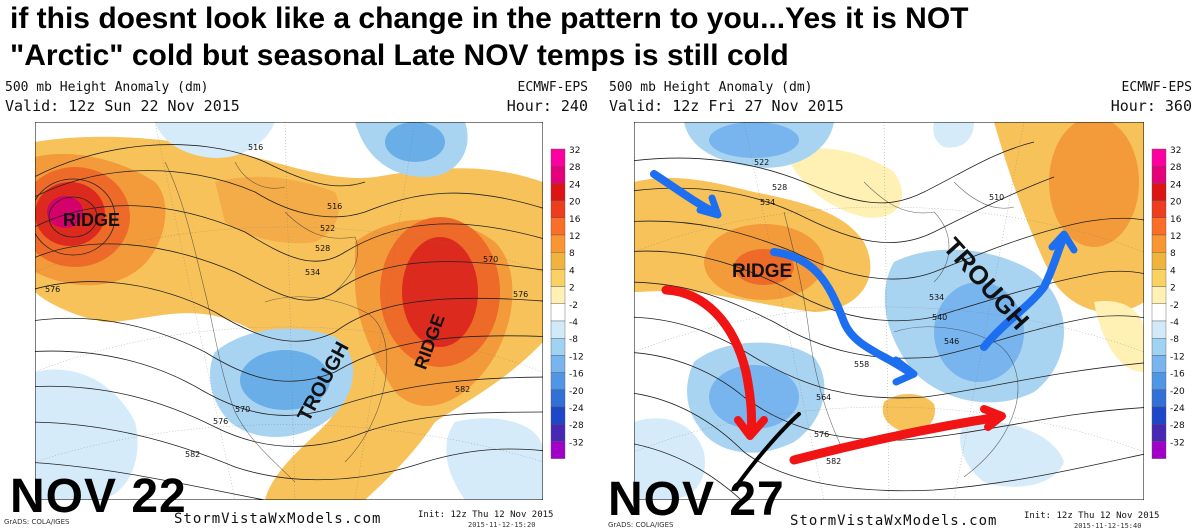  I want to click on timestamp: 2015-11-12-15:40, so click(1108, 526).